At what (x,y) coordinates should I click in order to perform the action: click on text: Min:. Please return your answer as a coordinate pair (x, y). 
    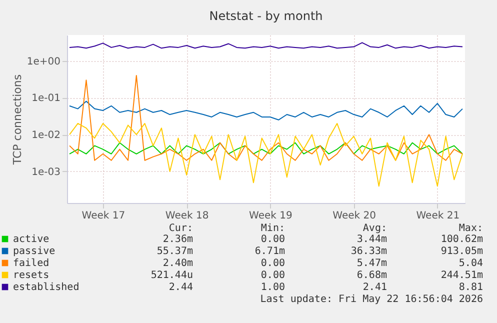
    Looking at the image, I should click on (272, 228).